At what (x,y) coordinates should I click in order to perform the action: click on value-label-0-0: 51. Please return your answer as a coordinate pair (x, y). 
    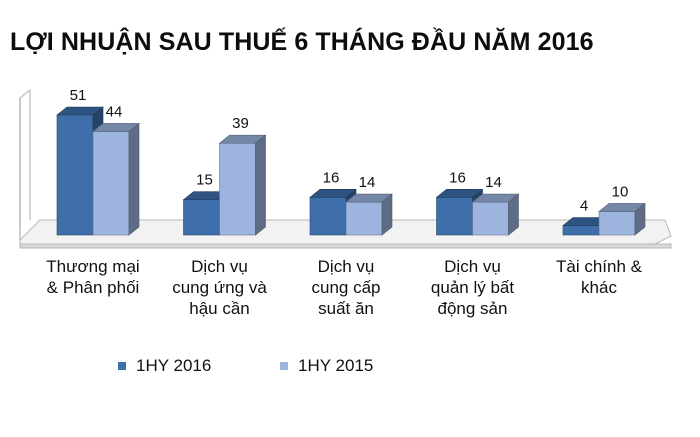
    Looking at the image, I should click on (78, 95).